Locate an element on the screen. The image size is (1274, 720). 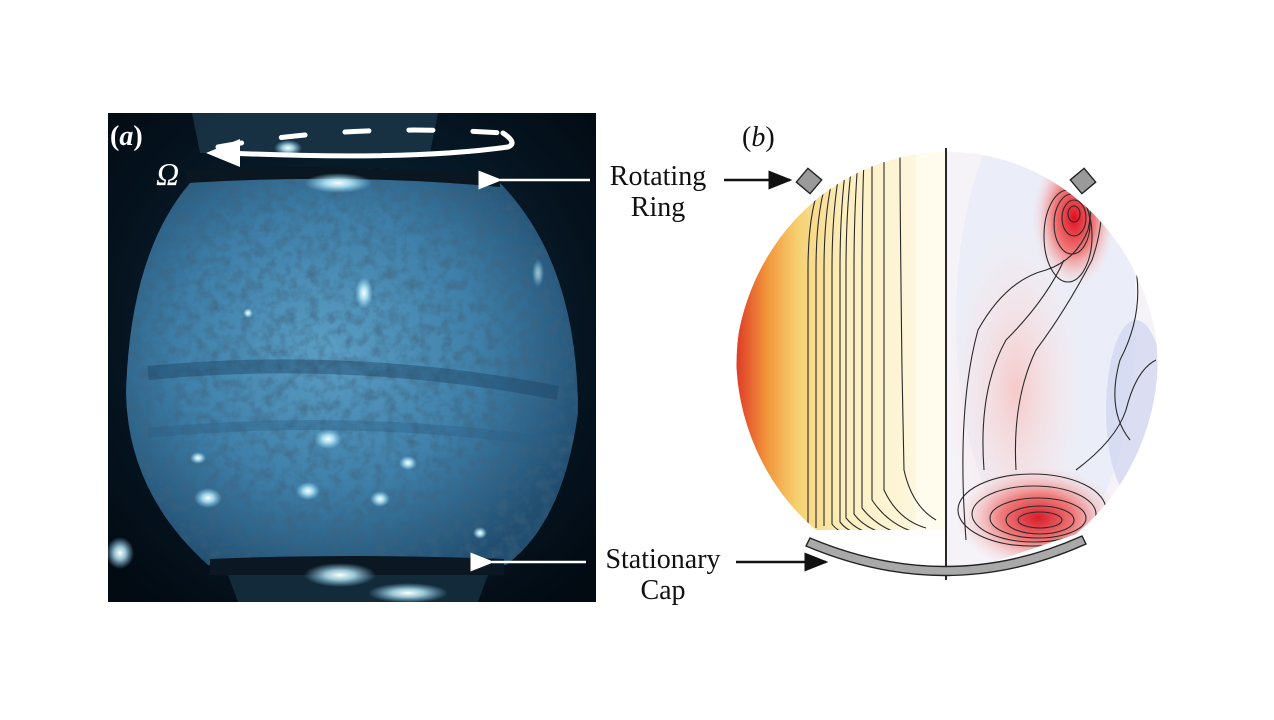
panel-a-letter: a is located at coordinates (126, 136).